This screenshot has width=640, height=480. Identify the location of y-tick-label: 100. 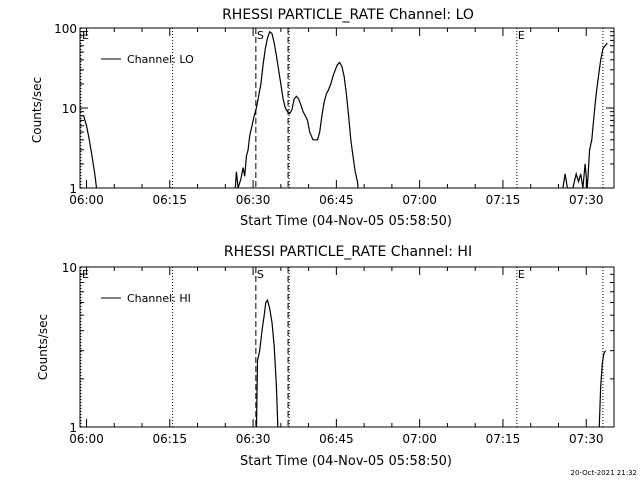
(65, 29).